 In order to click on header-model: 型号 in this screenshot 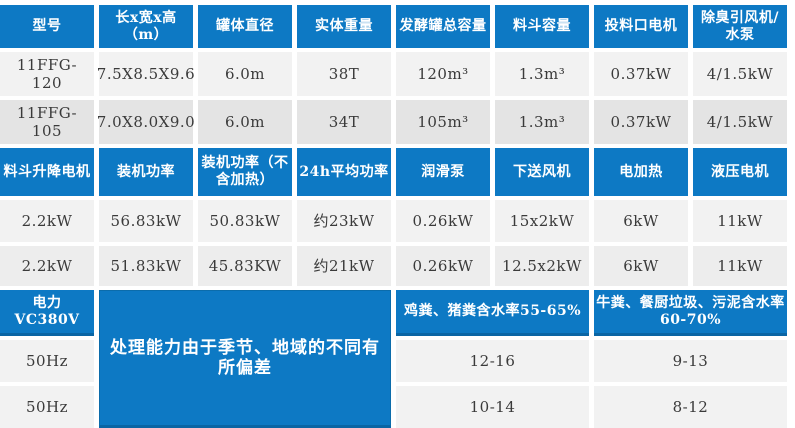, I will do `click(47, 26)`.